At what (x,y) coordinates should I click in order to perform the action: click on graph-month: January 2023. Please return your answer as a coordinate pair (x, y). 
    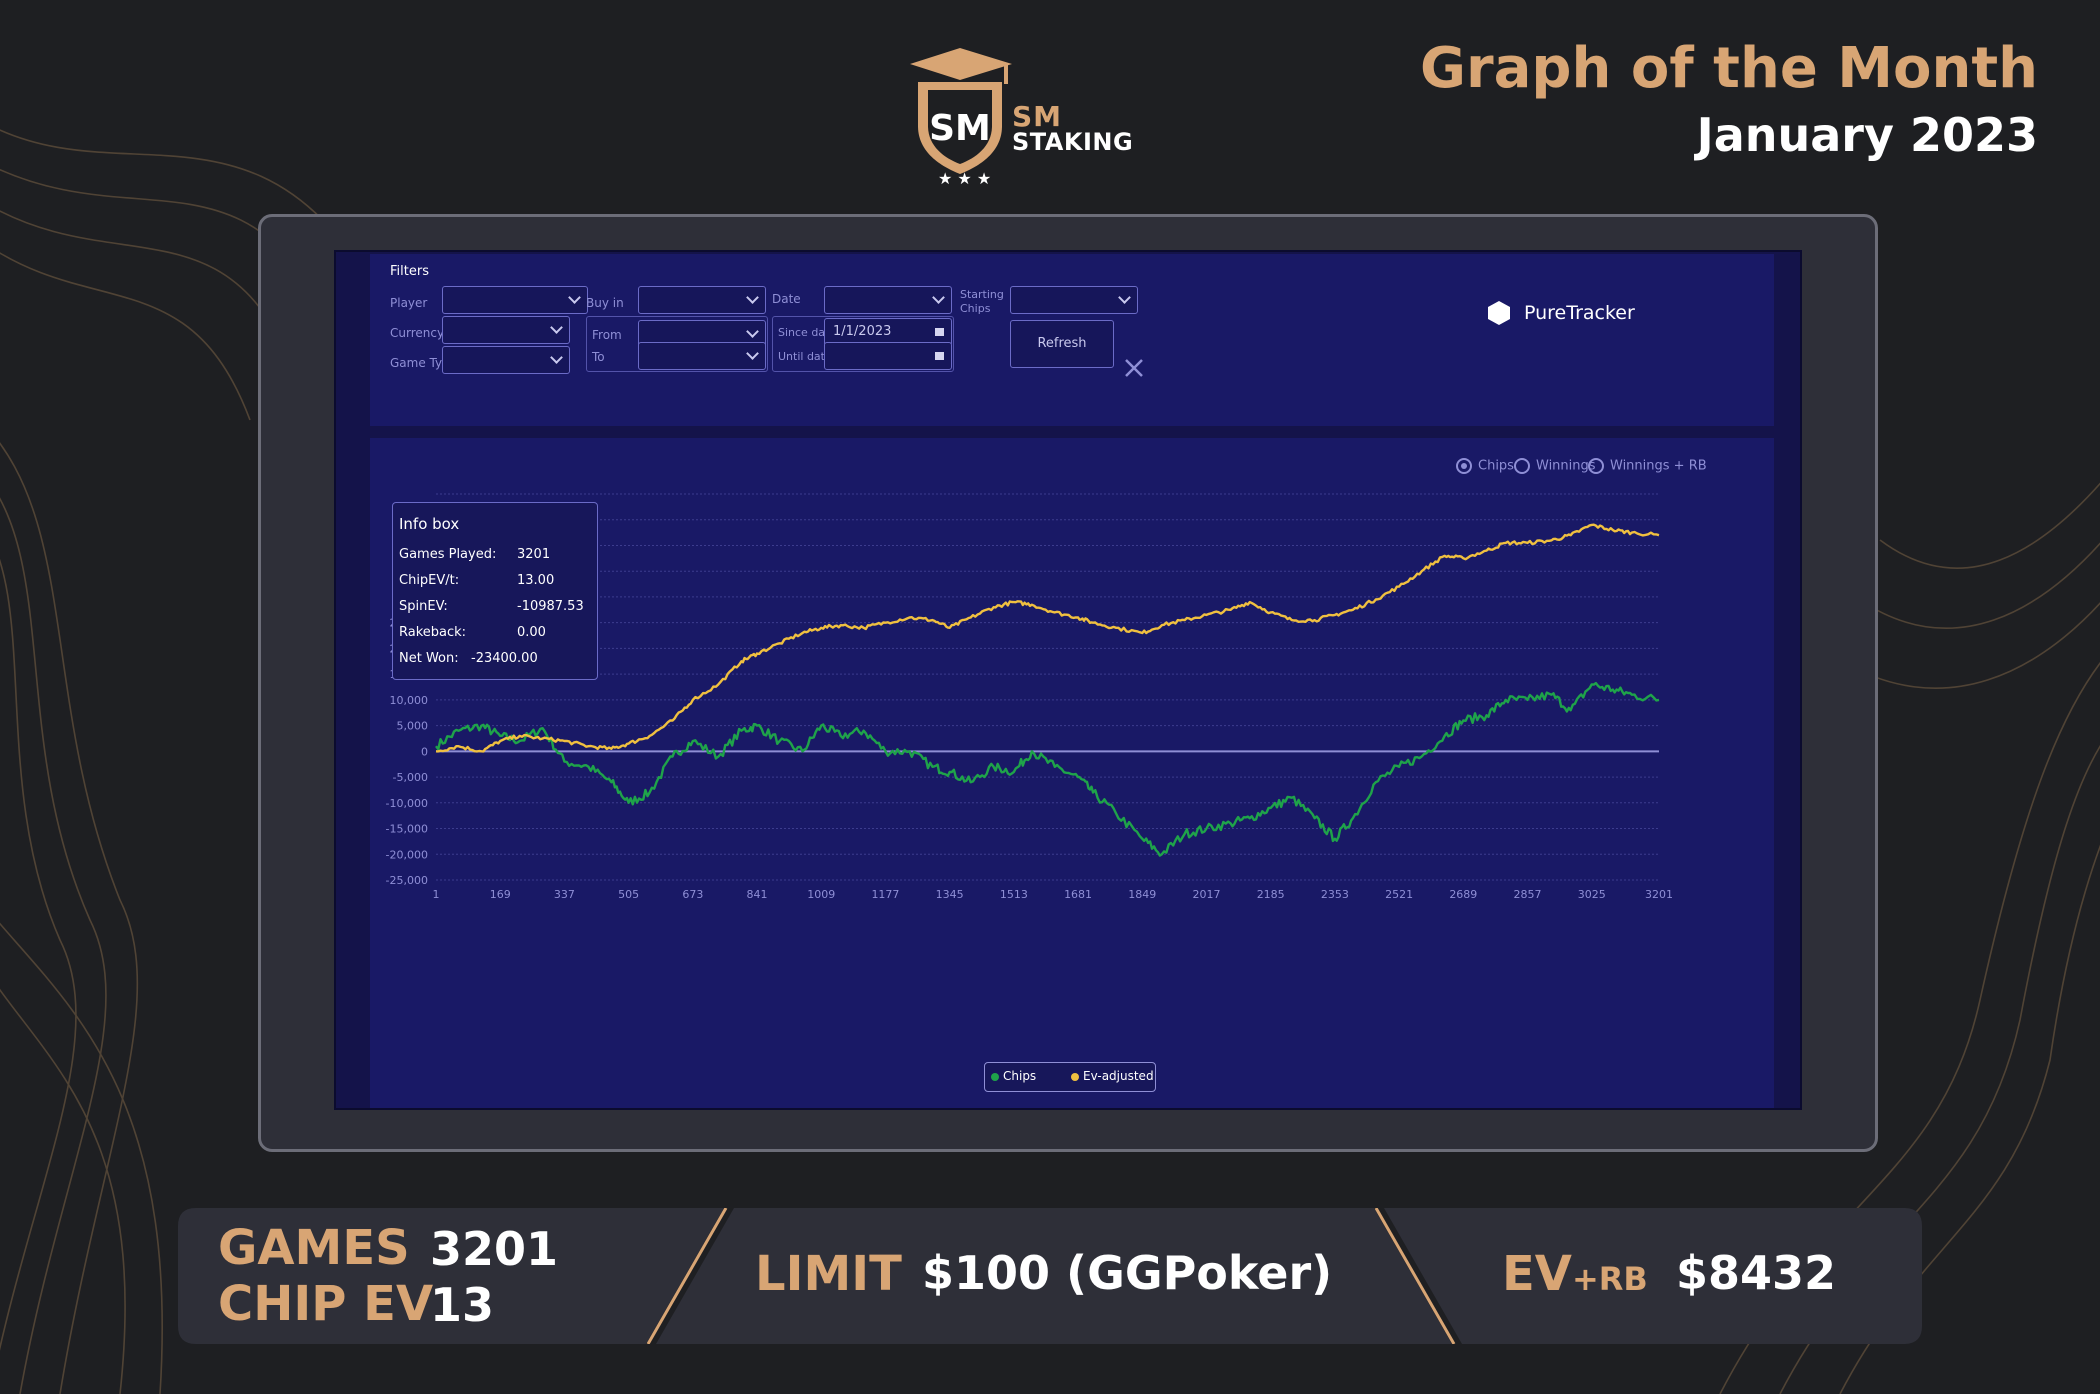
    Looking at the image, I should click on (1867, 135).